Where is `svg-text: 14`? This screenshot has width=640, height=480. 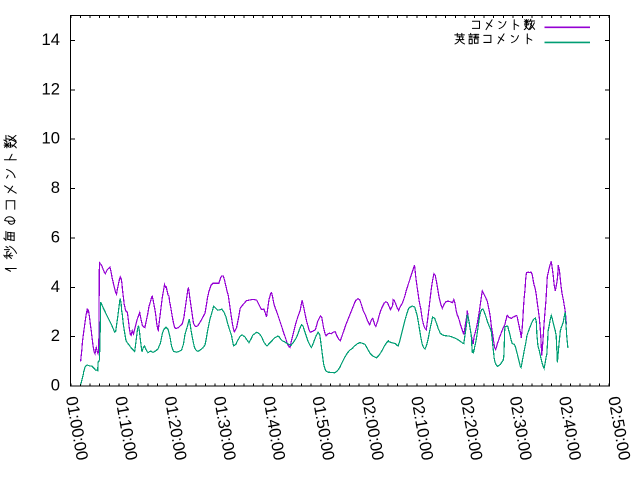
svg-text: 14 is located at coordinates (51, 39).